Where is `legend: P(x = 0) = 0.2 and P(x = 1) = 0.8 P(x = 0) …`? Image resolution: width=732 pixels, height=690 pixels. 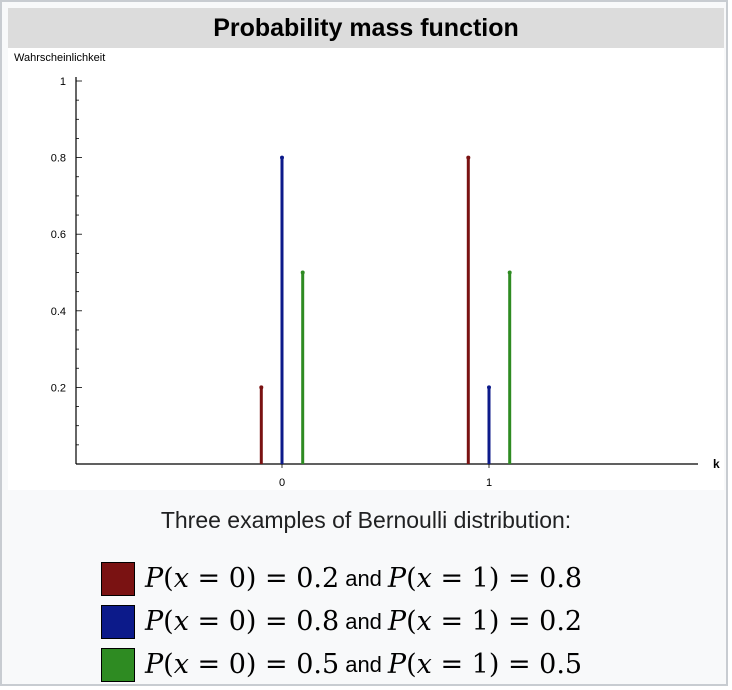 legend: P(x = 0) = 0.2 and P(x = 1) = 0.8 P(x = 0) … is located at coordinates (381, 621).